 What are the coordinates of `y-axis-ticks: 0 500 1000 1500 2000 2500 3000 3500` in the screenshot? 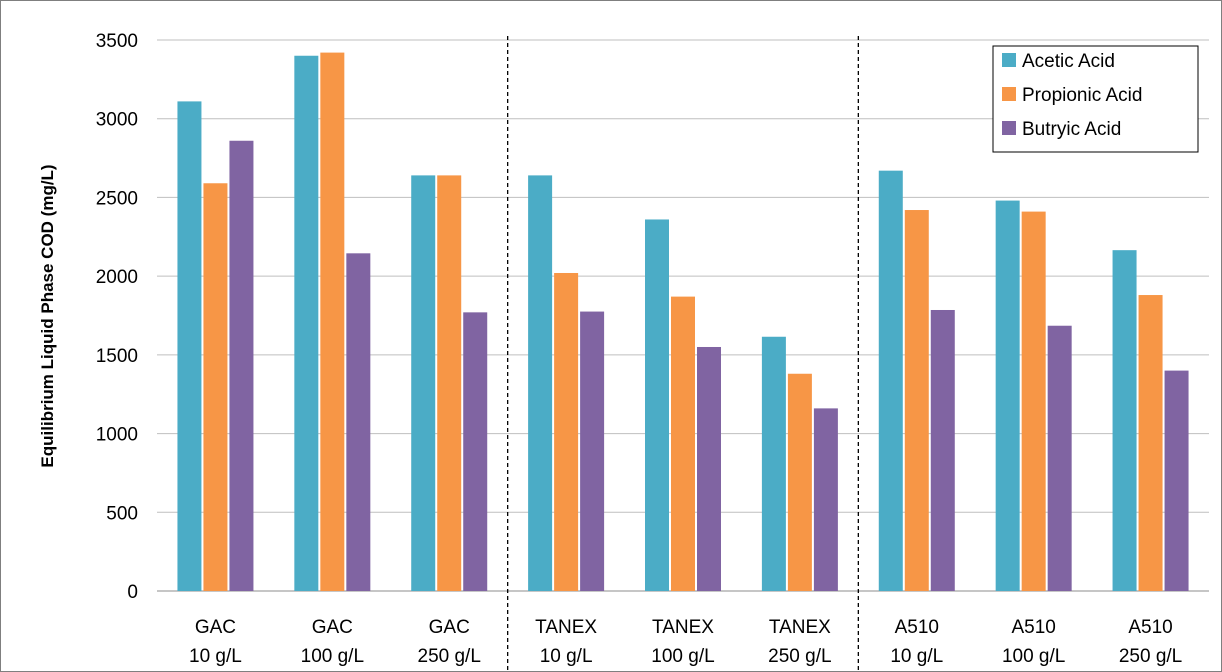 It's located at (117, 317).